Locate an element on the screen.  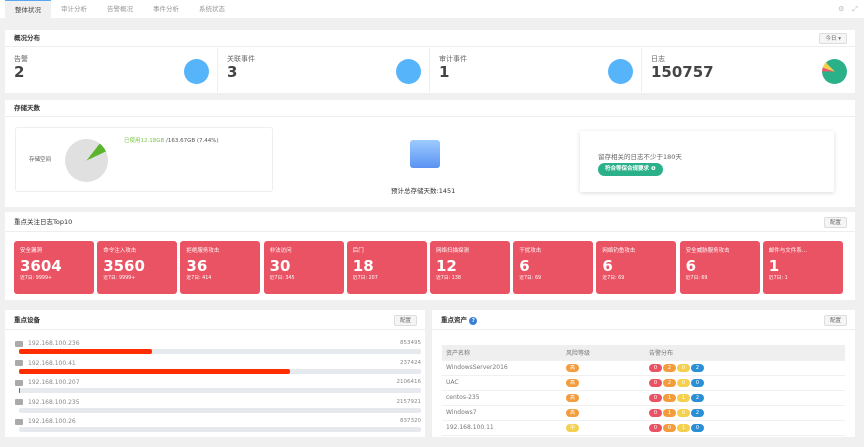
storage-pie is located at coordinates (86, 160).